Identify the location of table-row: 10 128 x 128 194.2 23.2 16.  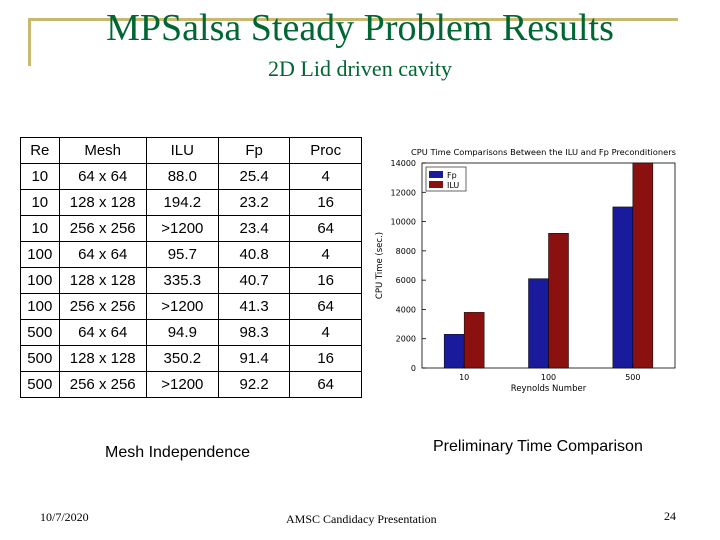
(191, 202).